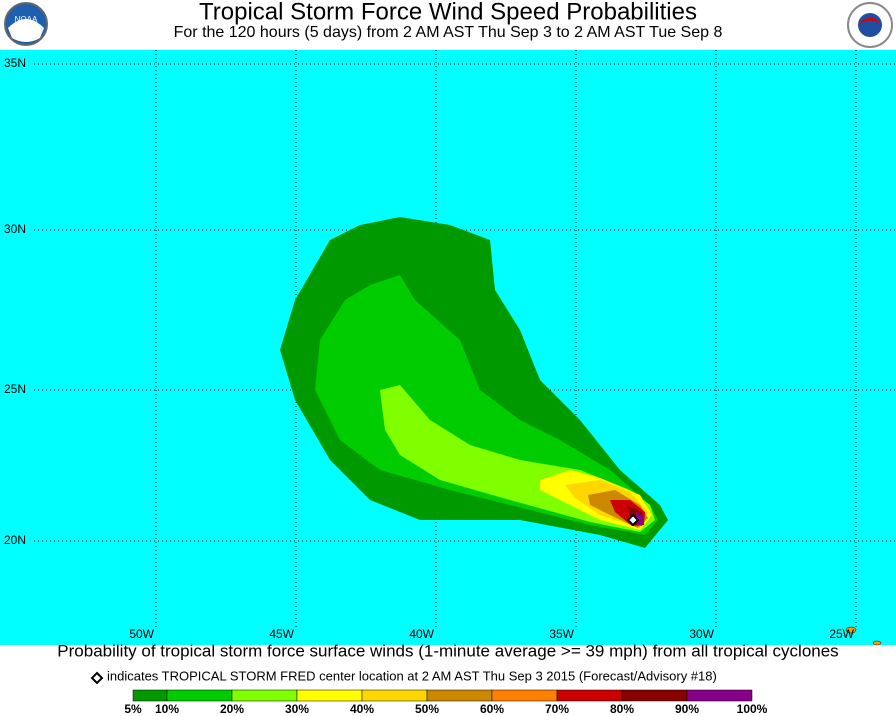 The width and height of the screenshot is (896, 716). I want to click on svg-text: NOAA, so click(26, 19).